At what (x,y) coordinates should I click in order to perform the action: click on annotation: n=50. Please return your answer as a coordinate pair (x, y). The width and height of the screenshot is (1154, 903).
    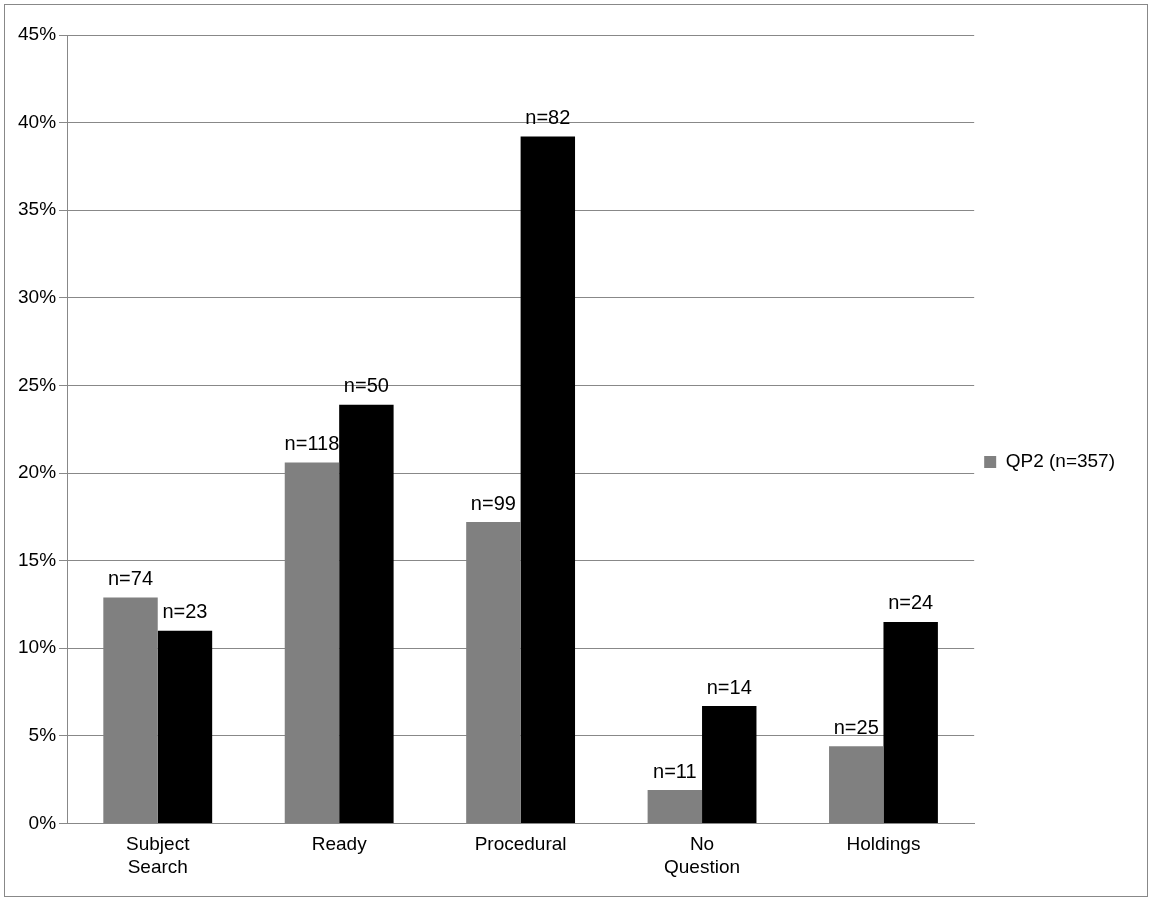
    Looking at the image, I should click on (366, 385).